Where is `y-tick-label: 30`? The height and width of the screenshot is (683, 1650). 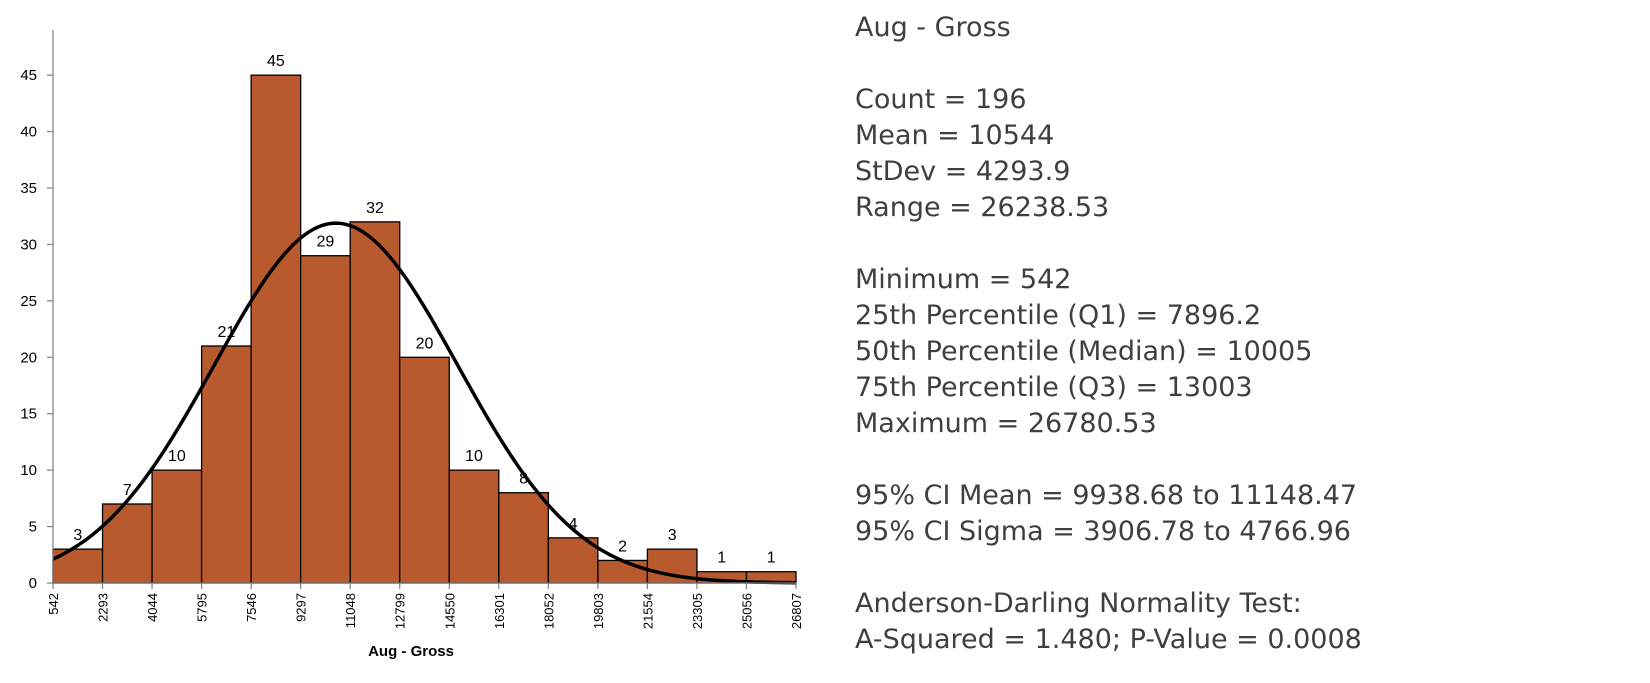
y-tick-label: 30 is located at coordinates (28, 244).